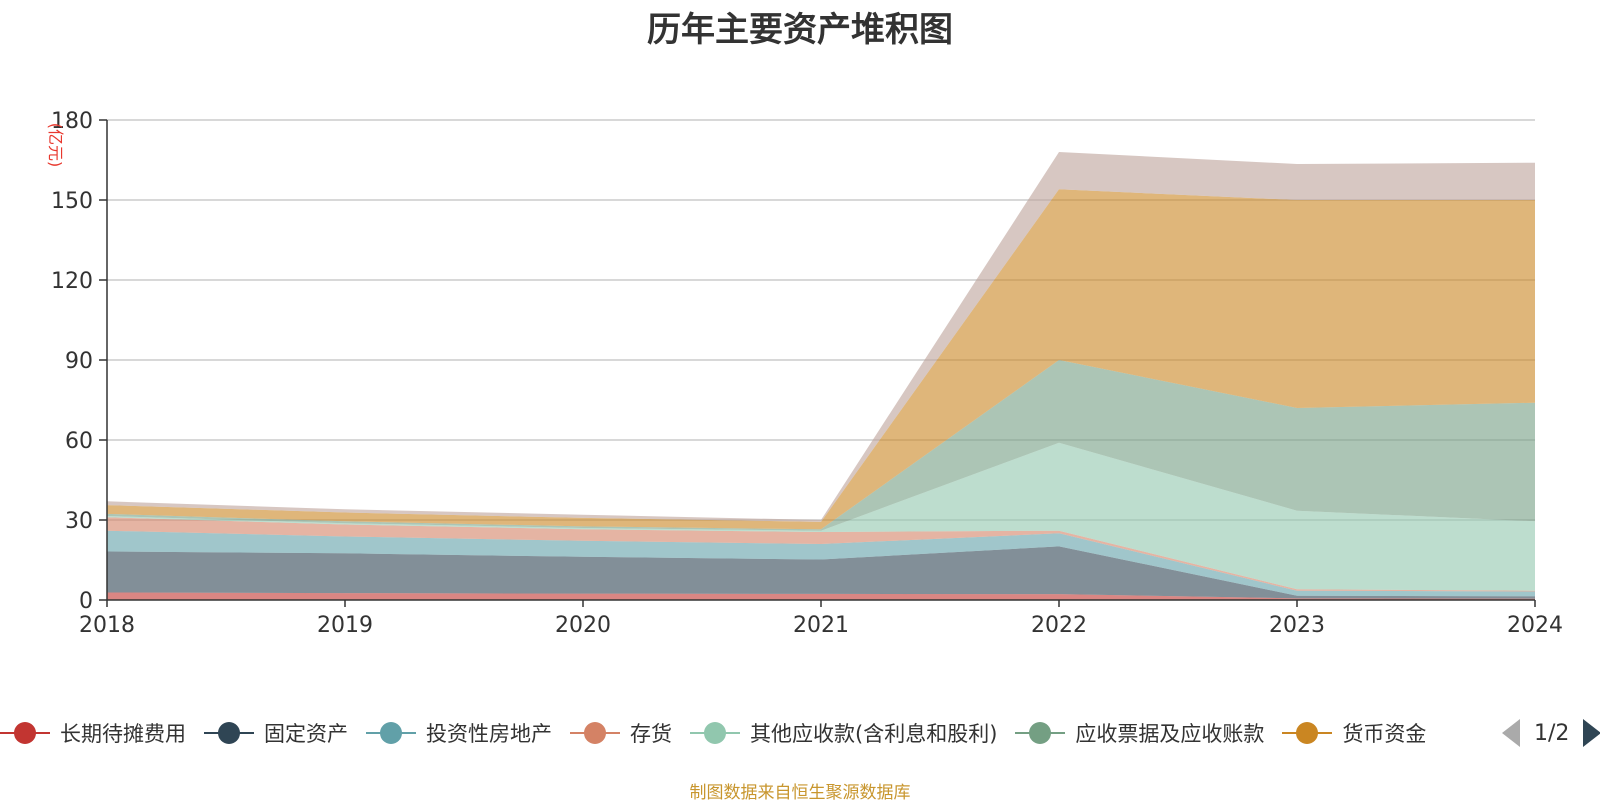 The width and height of the screenshot is (1600, 803). What do you see at coordinates (72, 201) in the screenshot?
I see `y-tick-label: 150` at bounding box center [72, 201].